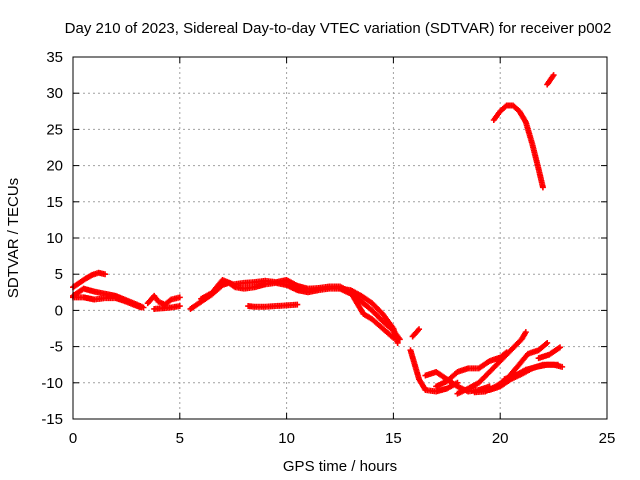  I want to click on series-arc17, so click(531, 372).